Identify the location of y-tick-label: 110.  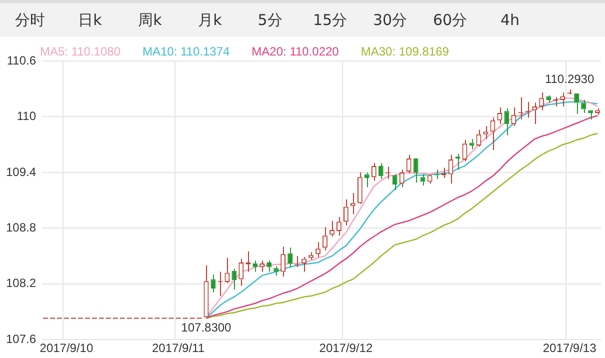
(26, 116).